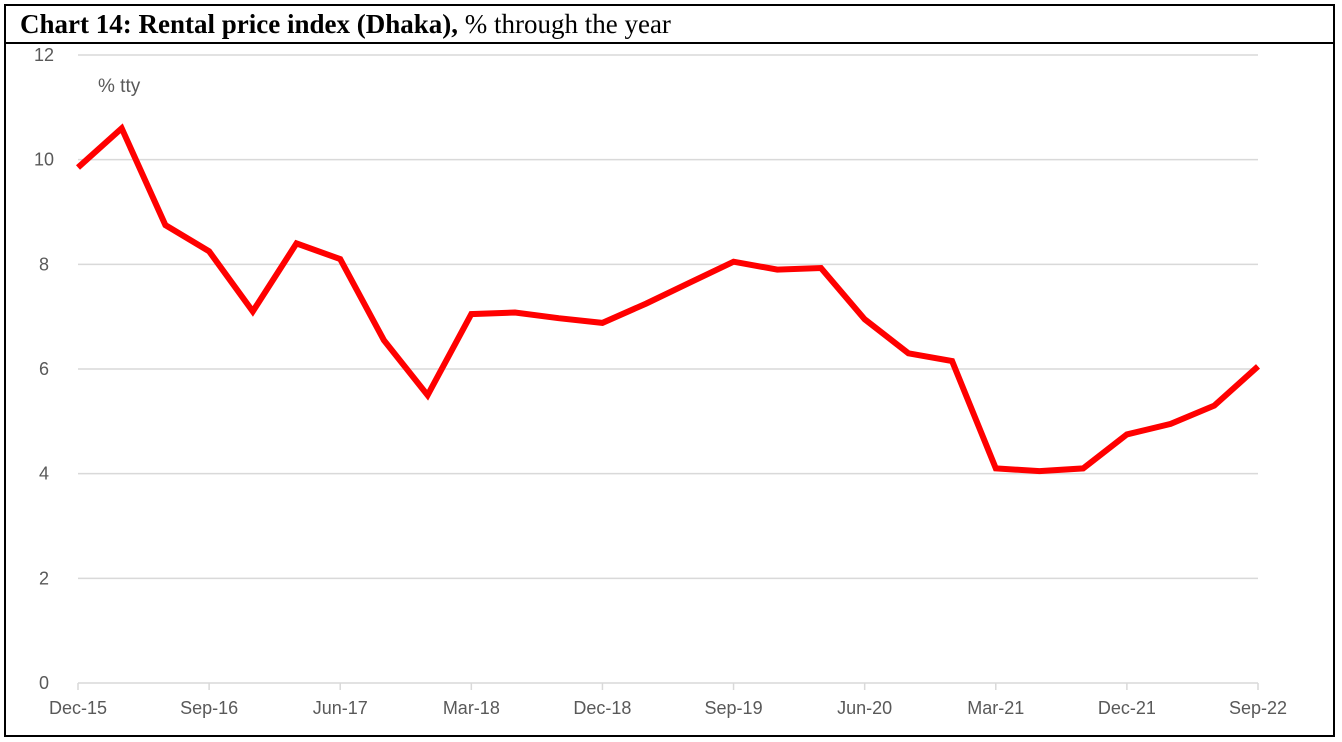 The width and height of the screenshot is (1342, 742). I want to click on x-tick-label: Dec-15, so click(78, 708).